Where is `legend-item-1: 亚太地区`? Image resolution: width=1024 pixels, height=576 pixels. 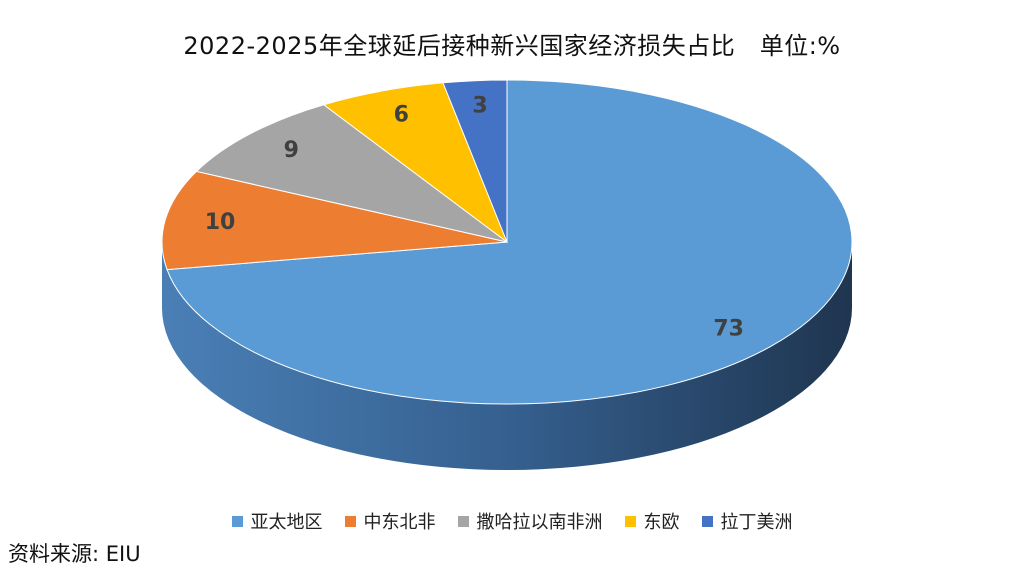
legend-item-1: 亚太地区 is located at coordinates (277, 521).